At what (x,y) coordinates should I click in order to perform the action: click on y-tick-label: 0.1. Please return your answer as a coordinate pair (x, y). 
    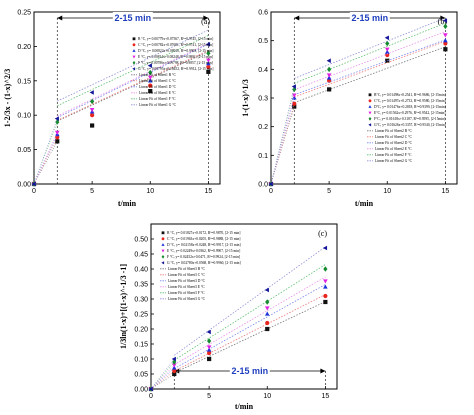
    Looking at the image, I should click on (263, 156).